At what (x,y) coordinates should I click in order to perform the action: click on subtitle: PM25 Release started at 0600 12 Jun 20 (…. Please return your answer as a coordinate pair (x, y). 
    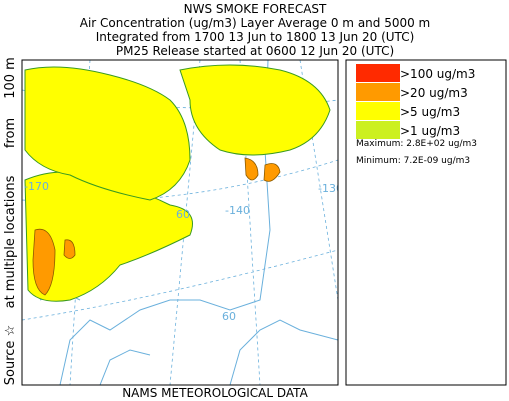
    Looking at the image, I should click on (255, 51).